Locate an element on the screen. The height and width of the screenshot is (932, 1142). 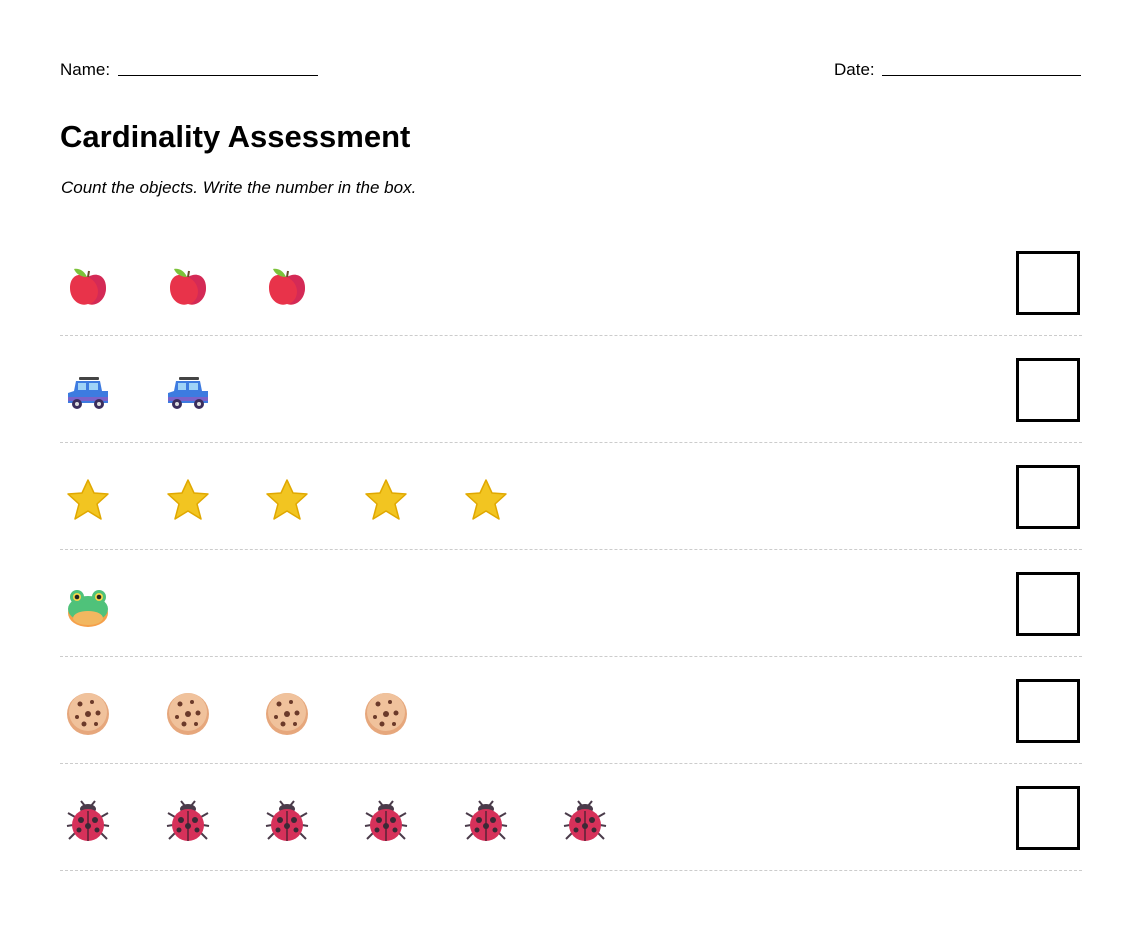
name-line is located at coordinates (218, 75).